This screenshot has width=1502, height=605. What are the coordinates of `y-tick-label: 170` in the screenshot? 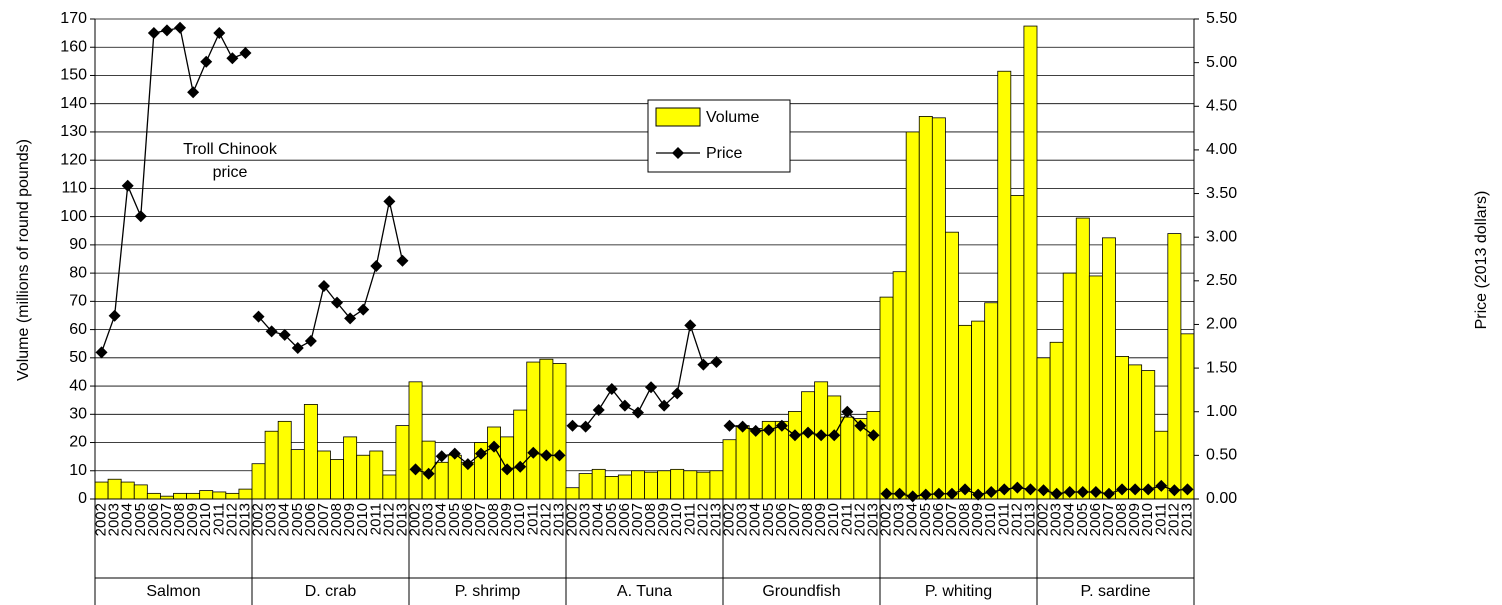 It's located at (73, 18).